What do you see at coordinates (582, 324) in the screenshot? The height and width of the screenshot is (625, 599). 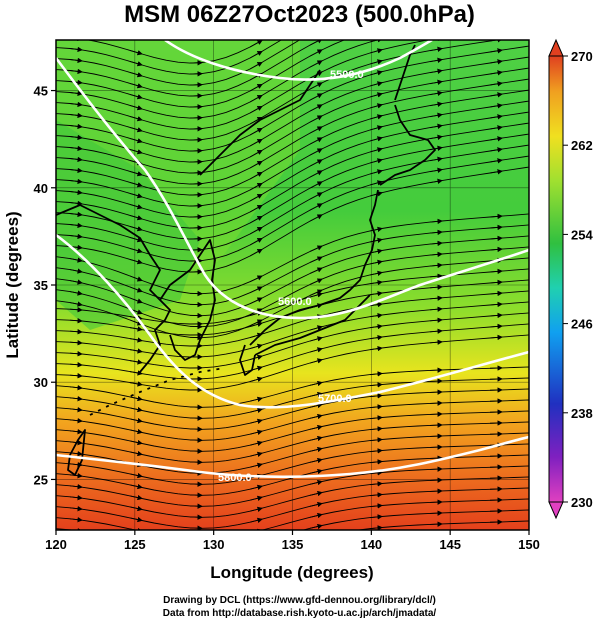 I see `colorbar-tick-label: 246` at bounding box center [582, 324].